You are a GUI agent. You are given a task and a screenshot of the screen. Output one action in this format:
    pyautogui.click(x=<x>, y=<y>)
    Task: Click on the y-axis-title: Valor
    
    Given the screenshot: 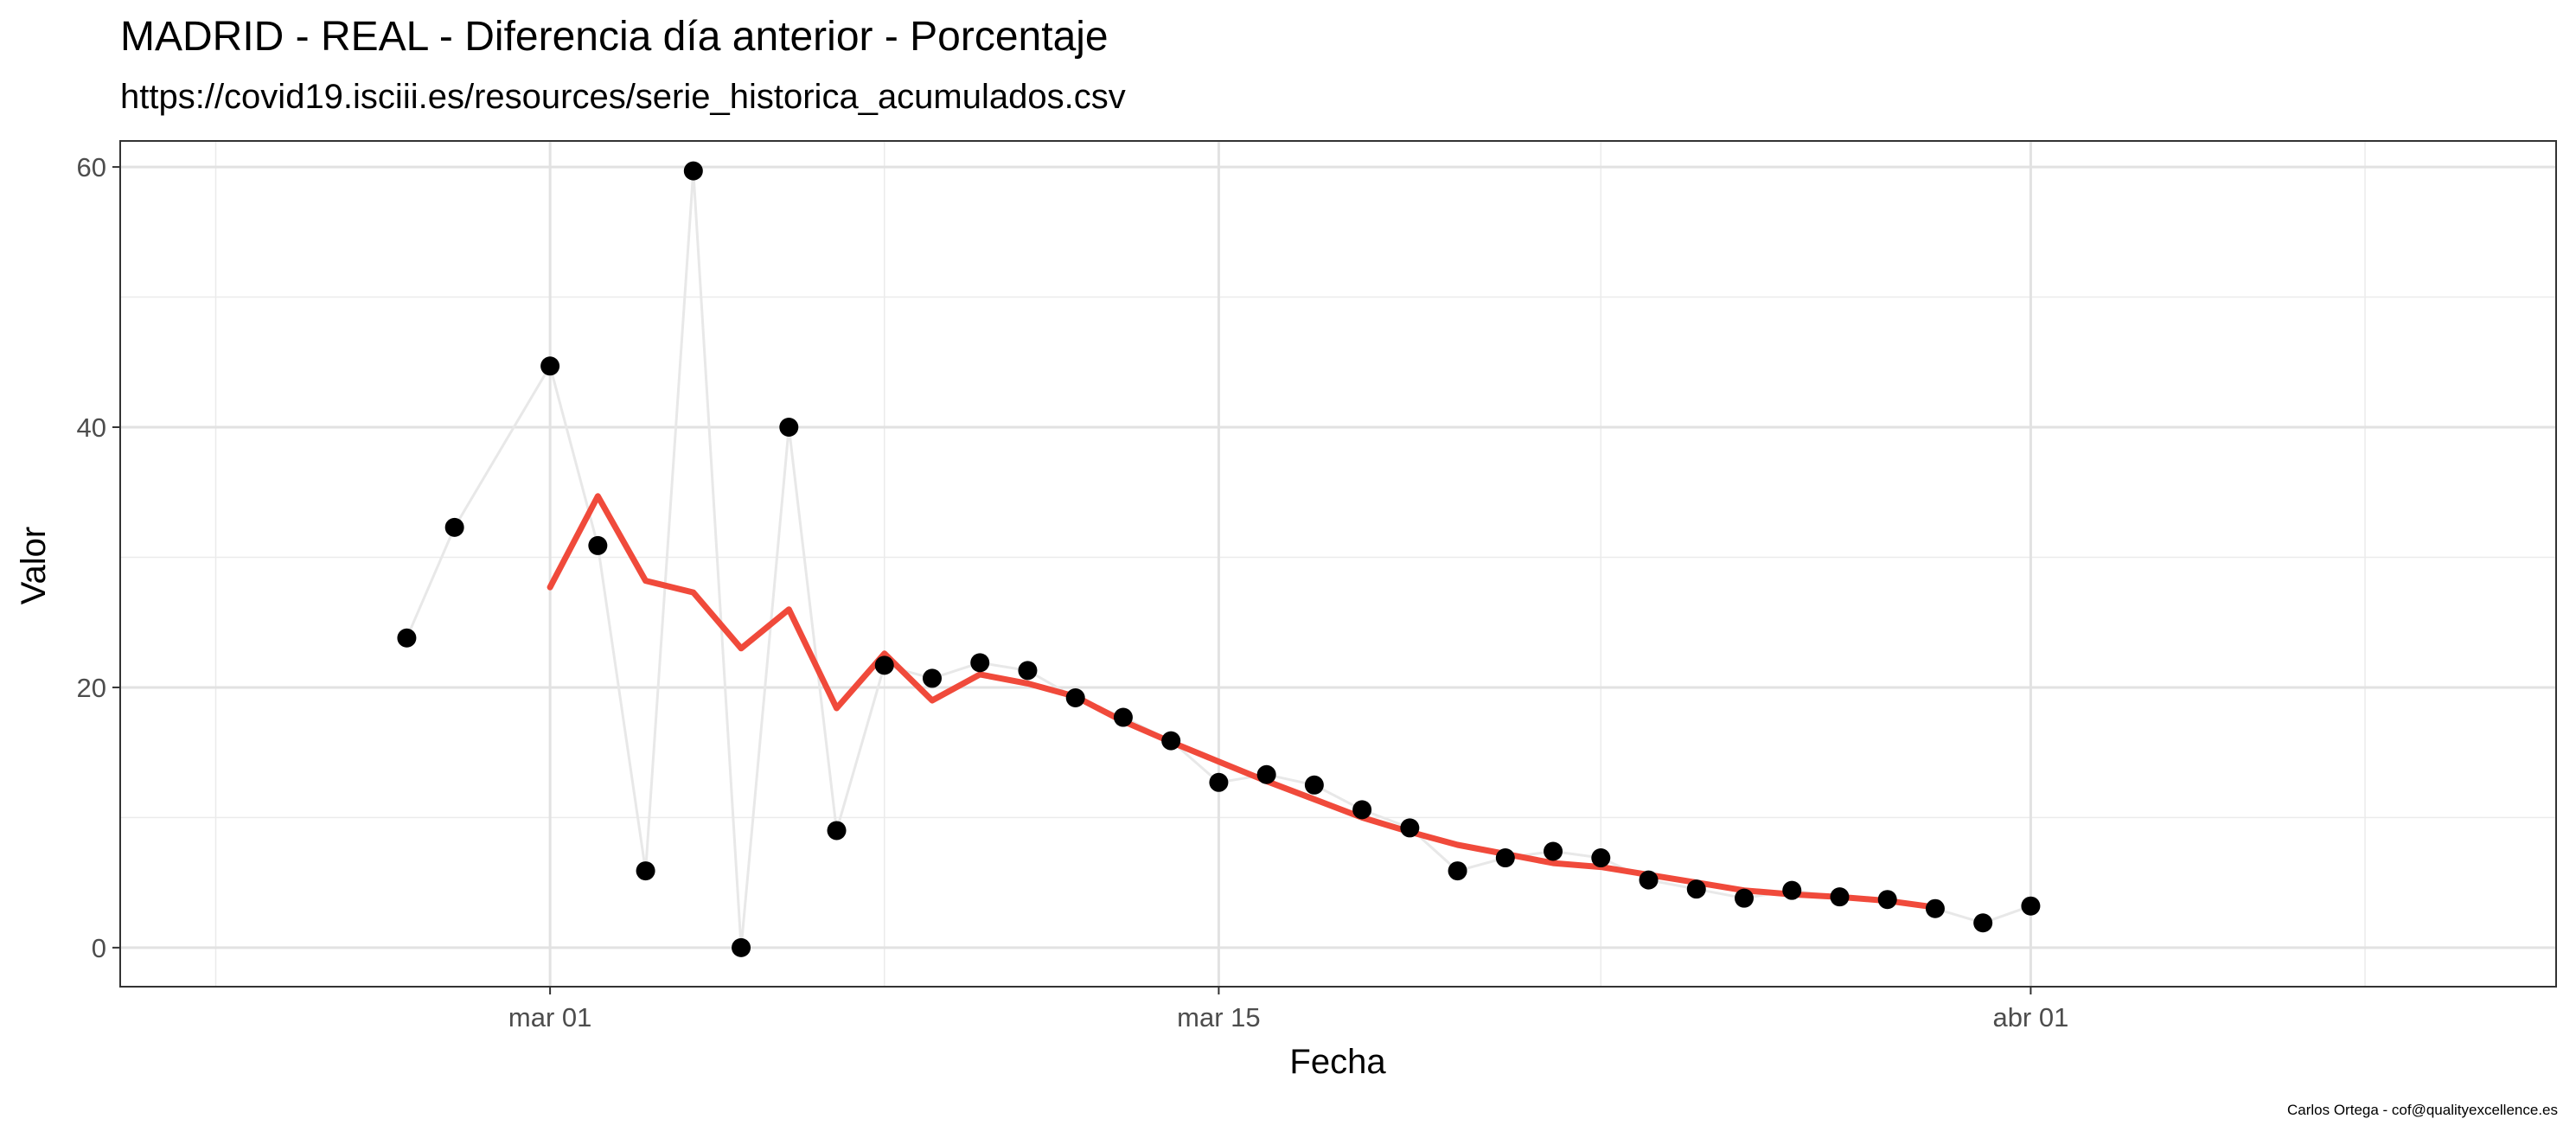 What is the action you would take?
    pyautogui.click(x=34, y=566)
    